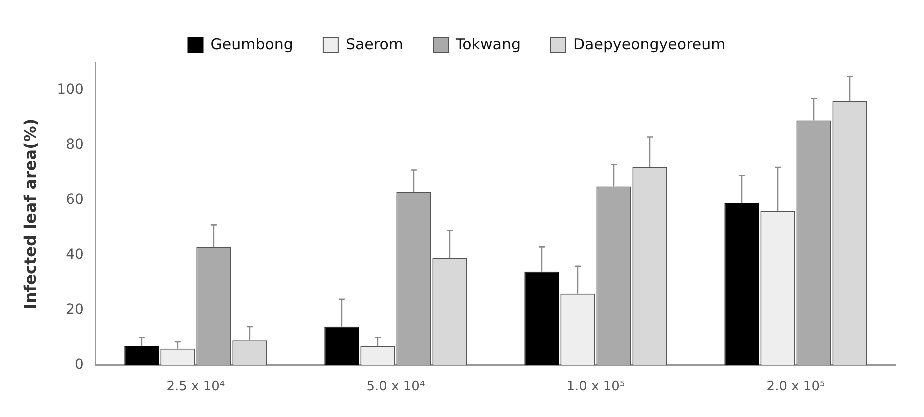  I want to click on x-tick-label: 5.0 x 10⁴, so click(396, 387).